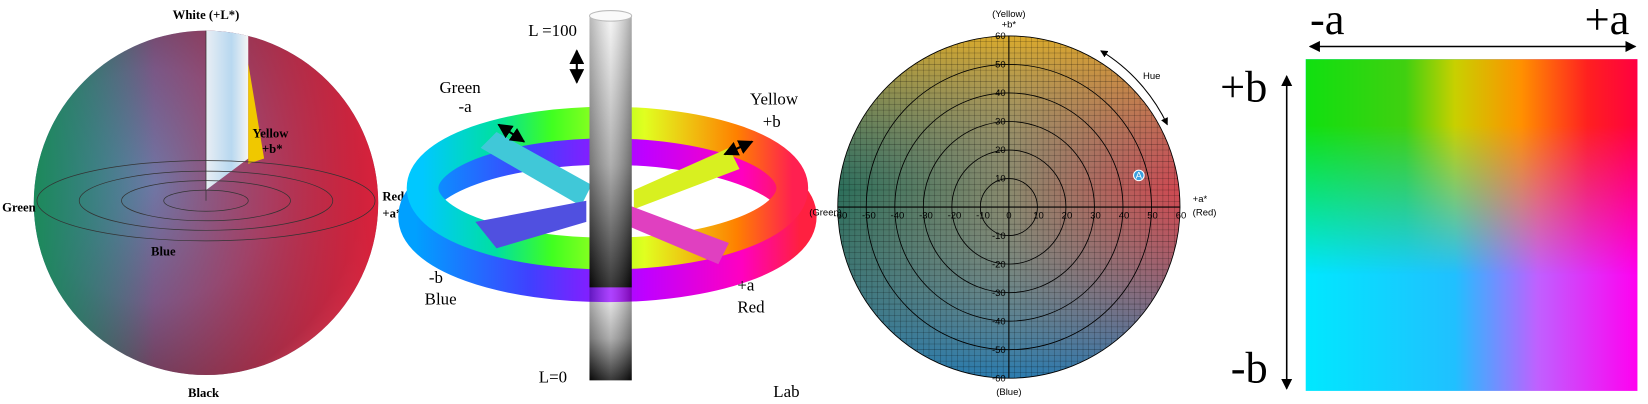 The image size is (1648, 404). I want to click on x-tick-label: -30, so click(926, 216).